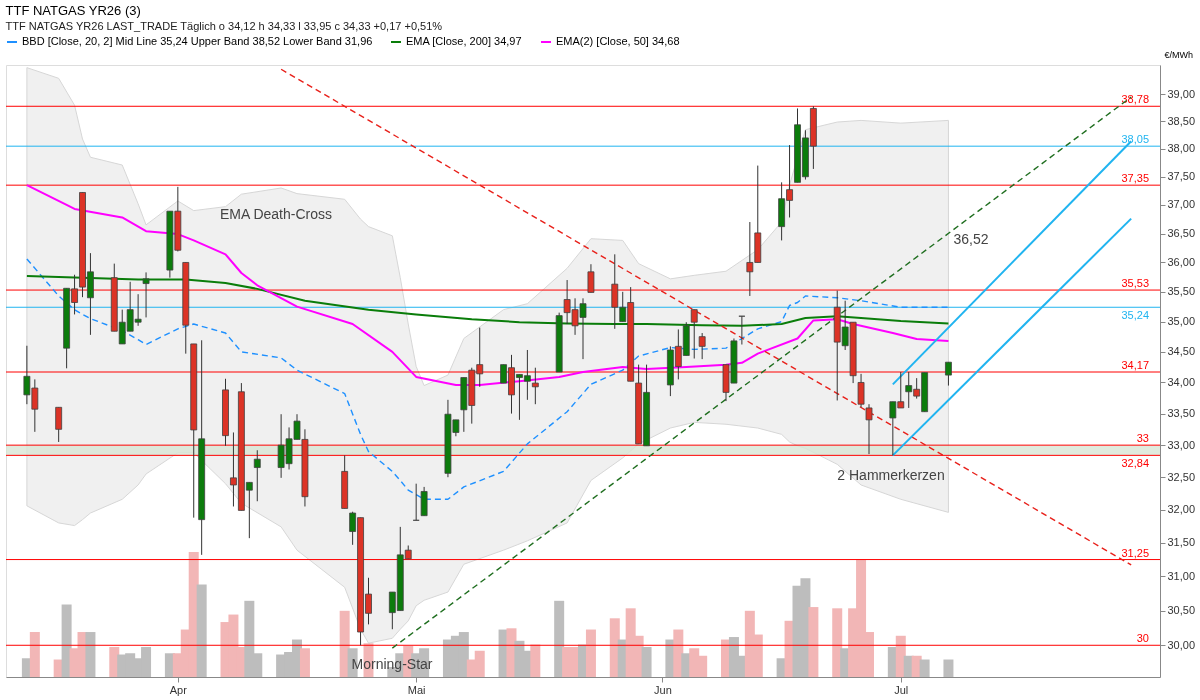 This screenshot has height=700, width=1200. What do you see at coordinates (1181, 542) in the screenshot?
I see `y-tick-label: 31,50` at bounding box center [1181, 542].